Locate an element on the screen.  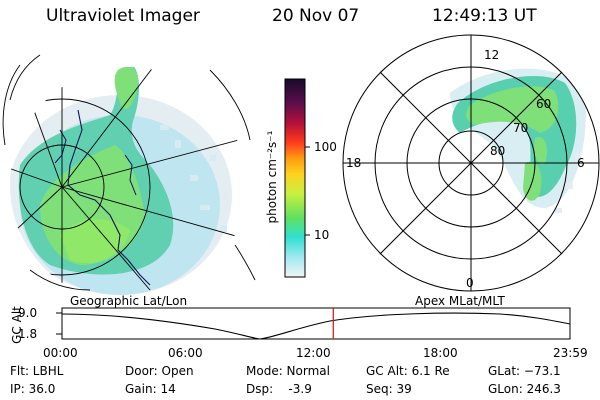
colorbar-tick-100: 100 is located at coordinates (325, 147).